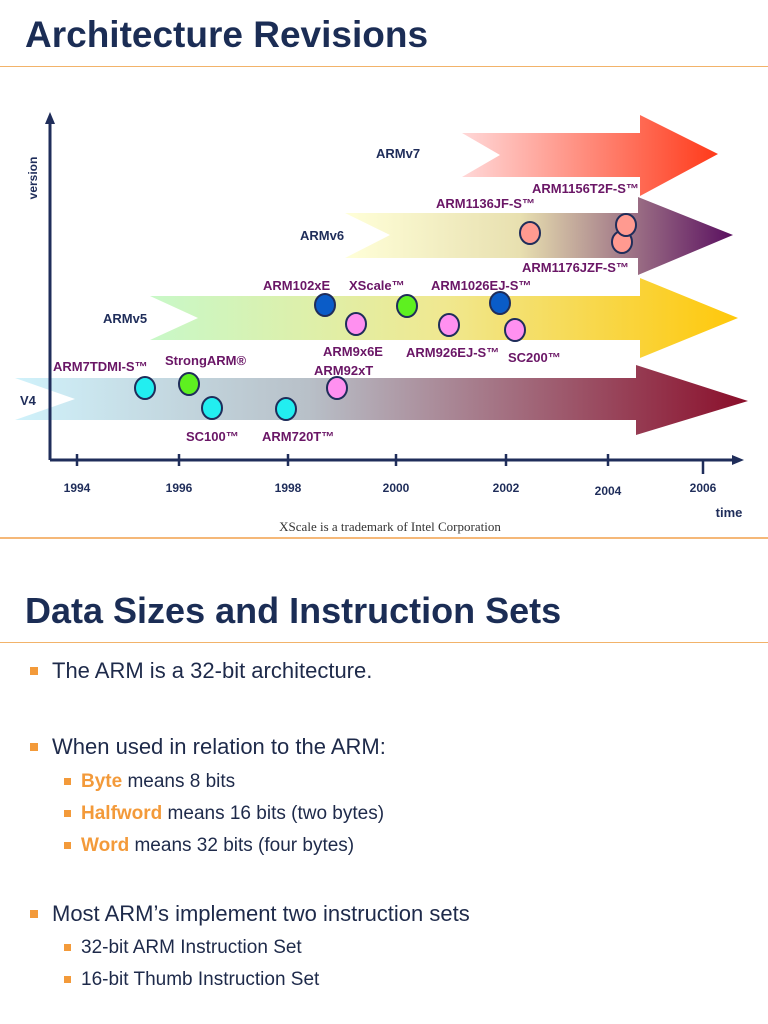 Image resolution: width=768 pixels, height=1024 pixels. What do you see at coordinates (100, 366) in the screenshot?
I see `core-label: ARM7TDMI-S™` at bounding box center [100, 366].